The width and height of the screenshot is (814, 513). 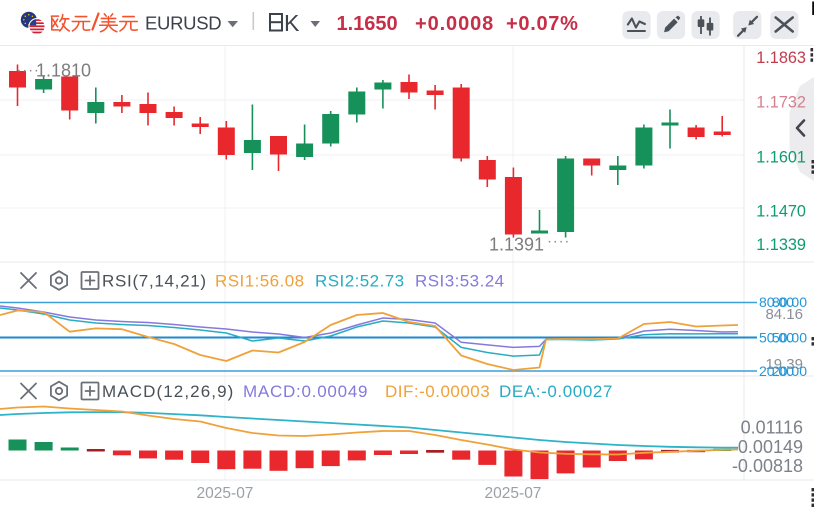 I want to click on svg-text: 50.00, so click(x=789, y=337).